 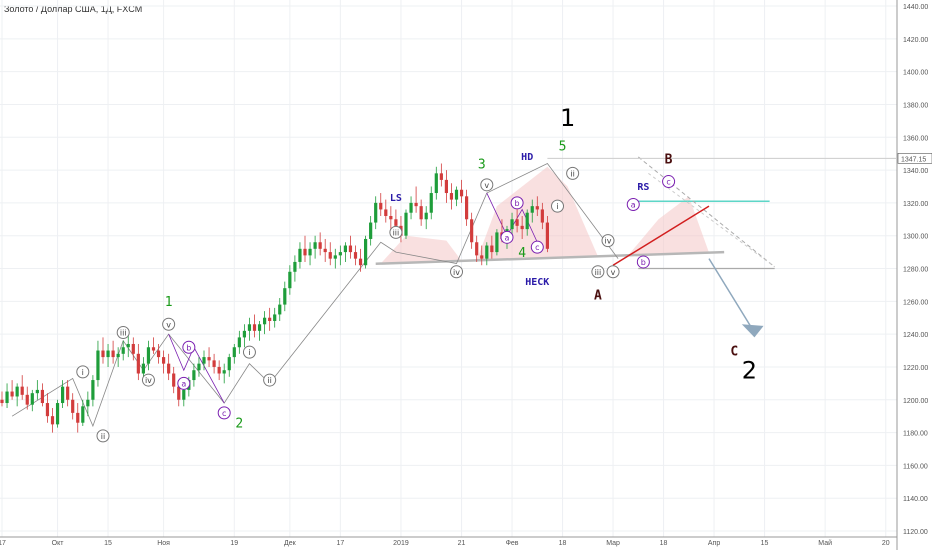 I want to click on roman-label: ii, so click(x=572, y=173).